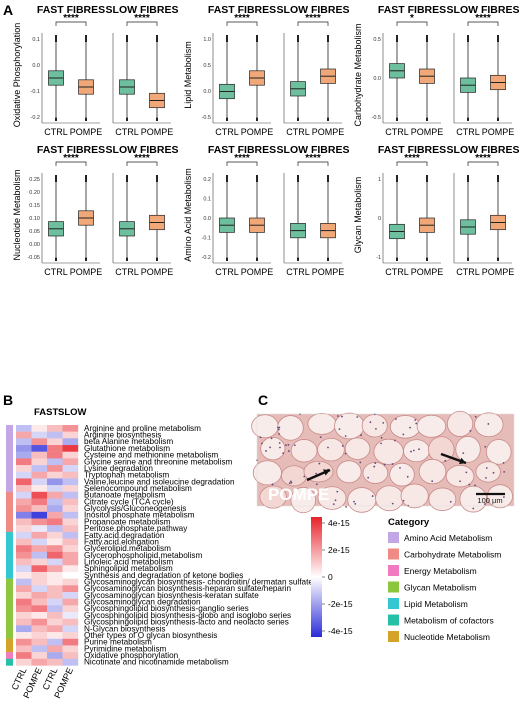  I want to click on colorbar-tick-label: -2e-15, so click(340, 604).